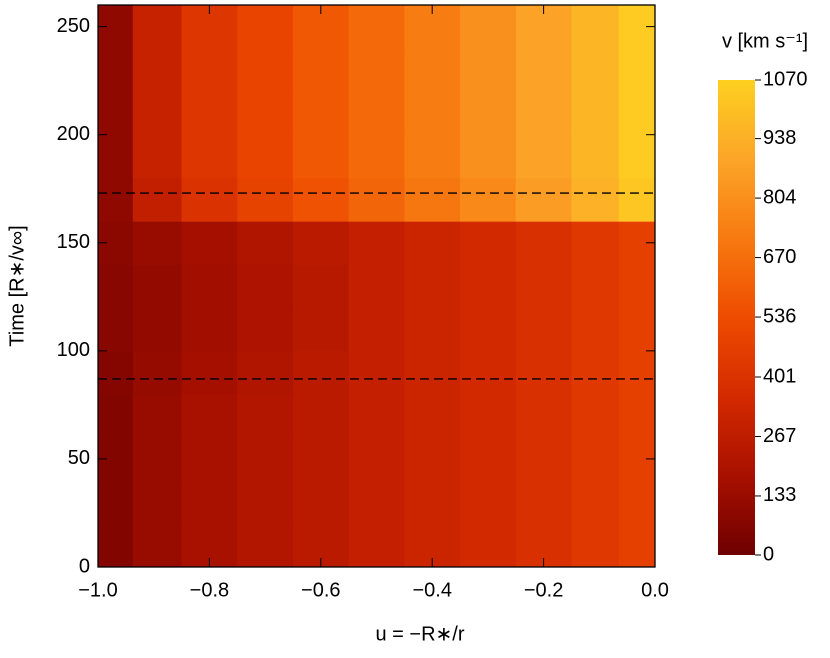 The image size is (830, 658). Describe the element at coordinates (209, 590) in the screenshot. I see `x-tick-label: −0.8` at that location.